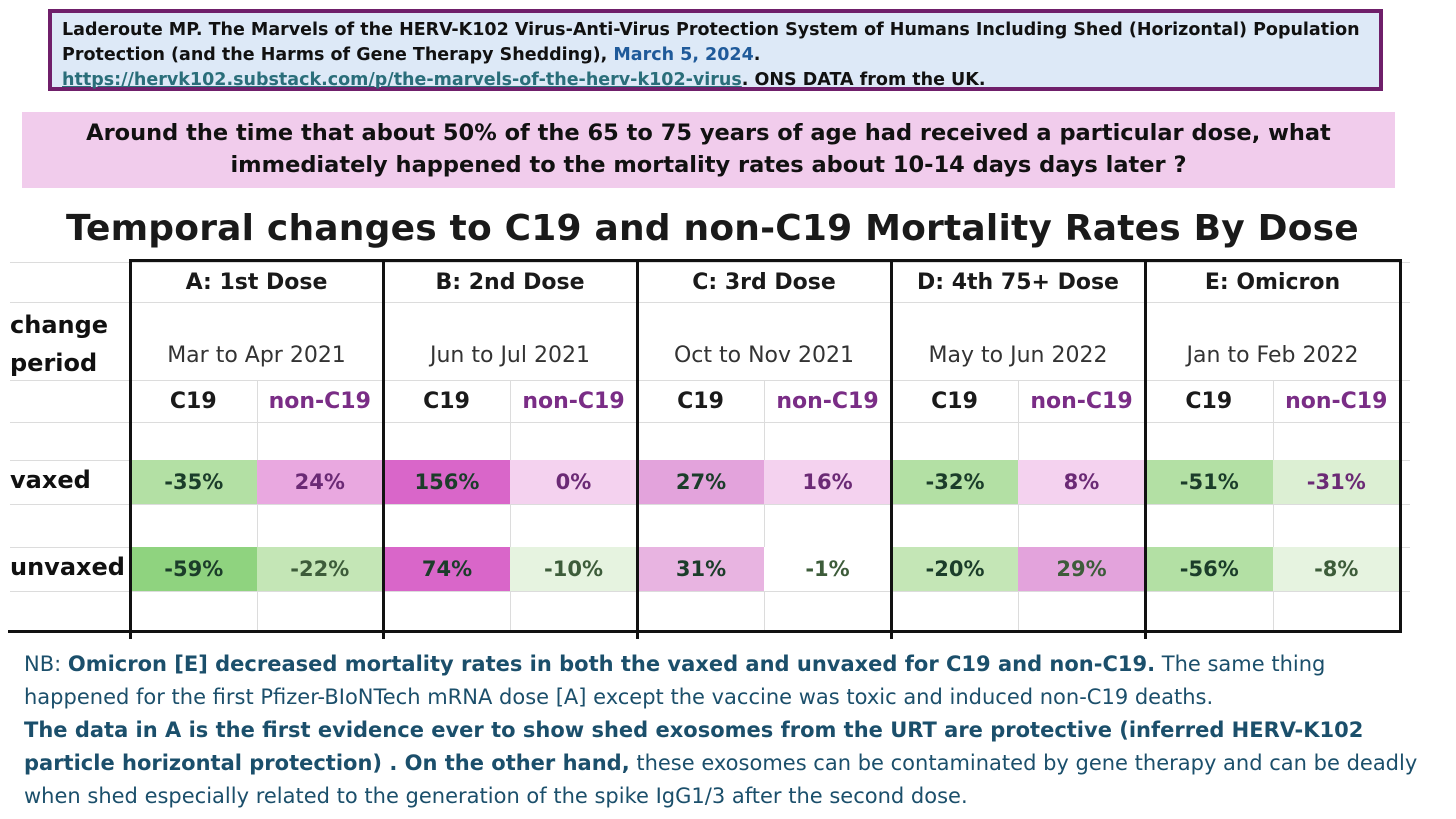 The image size is (1456, 819). I want to click on vaxed-non-c19-cell: 16%, so click(827, 482).